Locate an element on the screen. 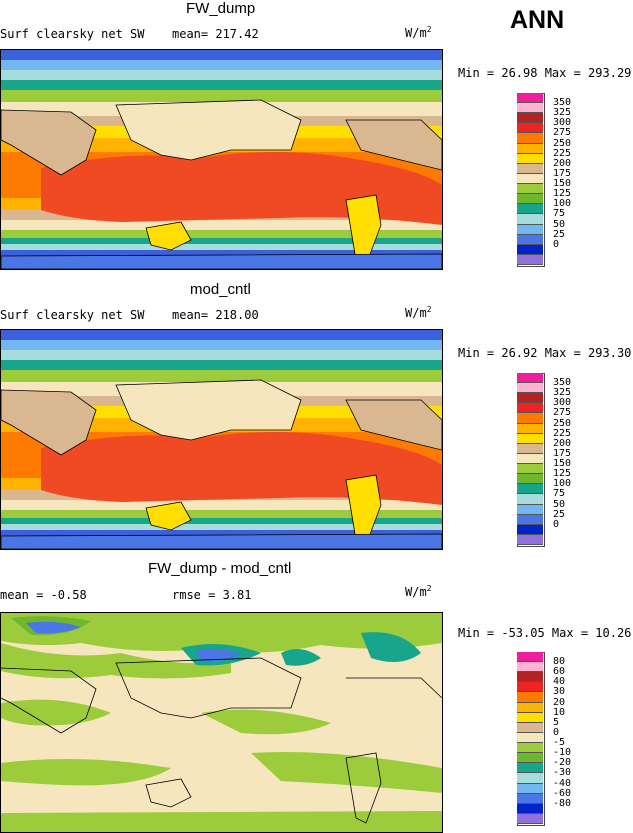 Image resolution: width=633 pixels, height=833 pixels. colorbar-tick-label: 20 is located at coordinates (559, 702).